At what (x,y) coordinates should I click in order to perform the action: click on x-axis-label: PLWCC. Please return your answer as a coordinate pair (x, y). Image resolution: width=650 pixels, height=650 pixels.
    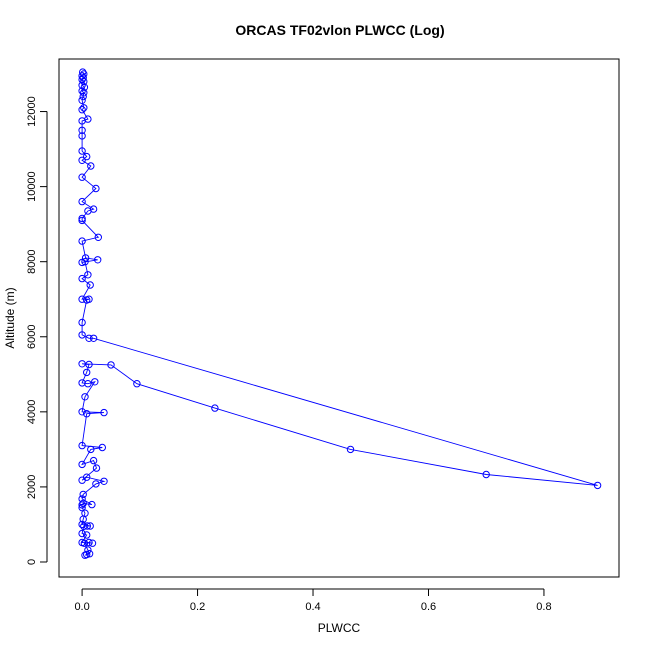
    Looking at the image, I should click on (339, 628).